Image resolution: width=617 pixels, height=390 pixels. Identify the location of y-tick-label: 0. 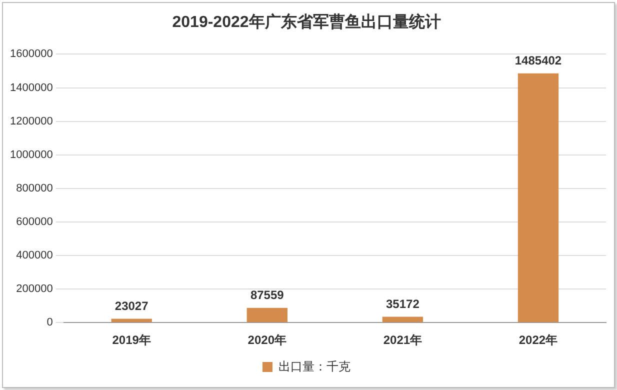
(49, 322).